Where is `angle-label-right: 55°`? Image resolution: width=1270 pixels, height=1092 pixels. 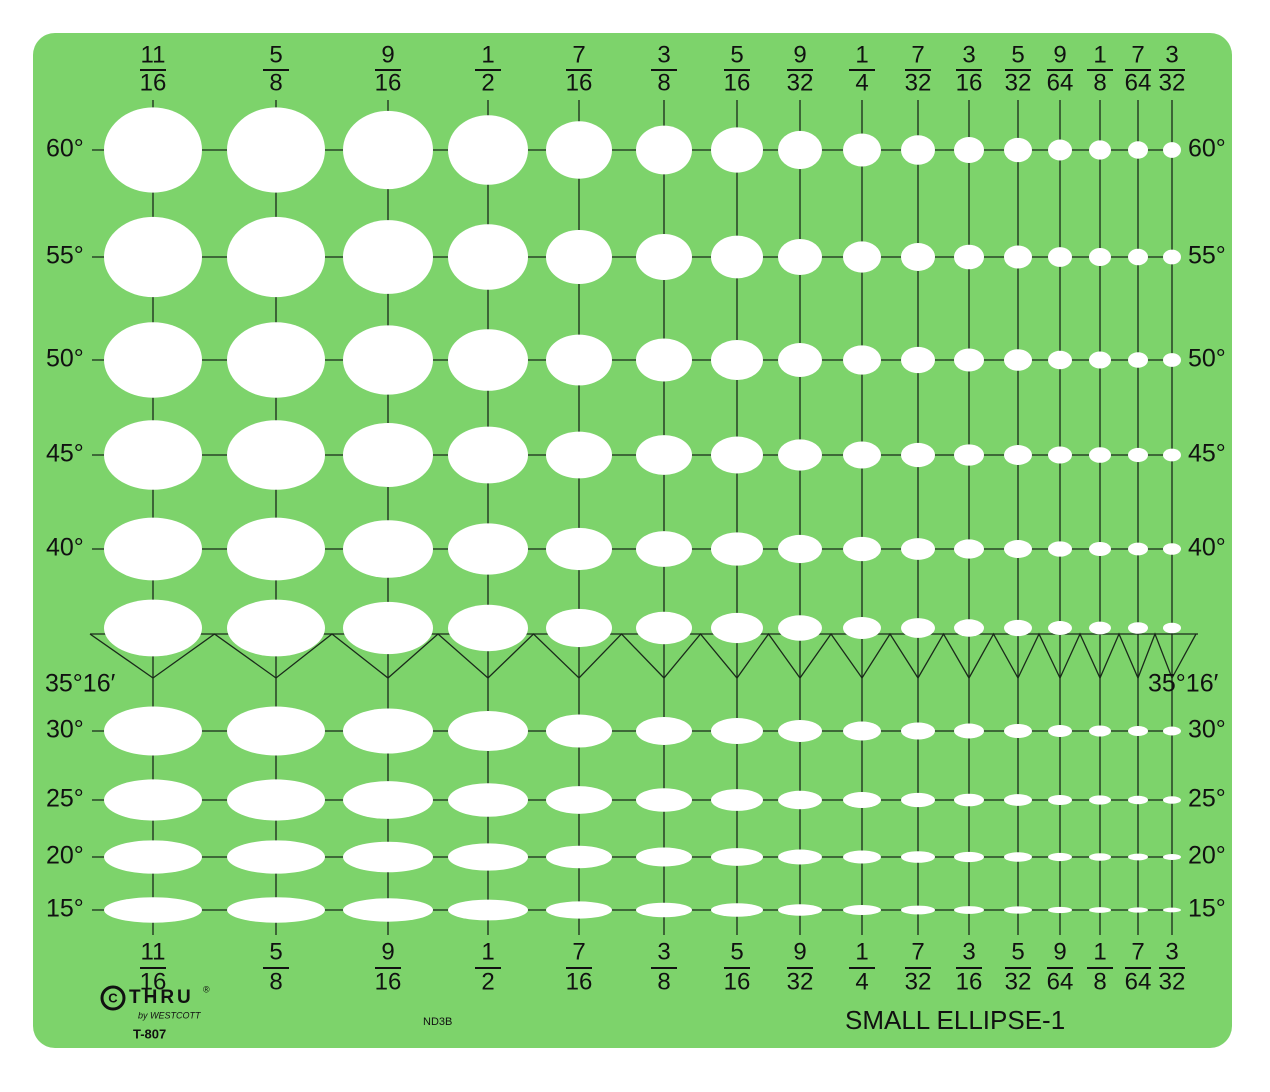 angle-label-right: 55° is located at coordinates (1207, 256).